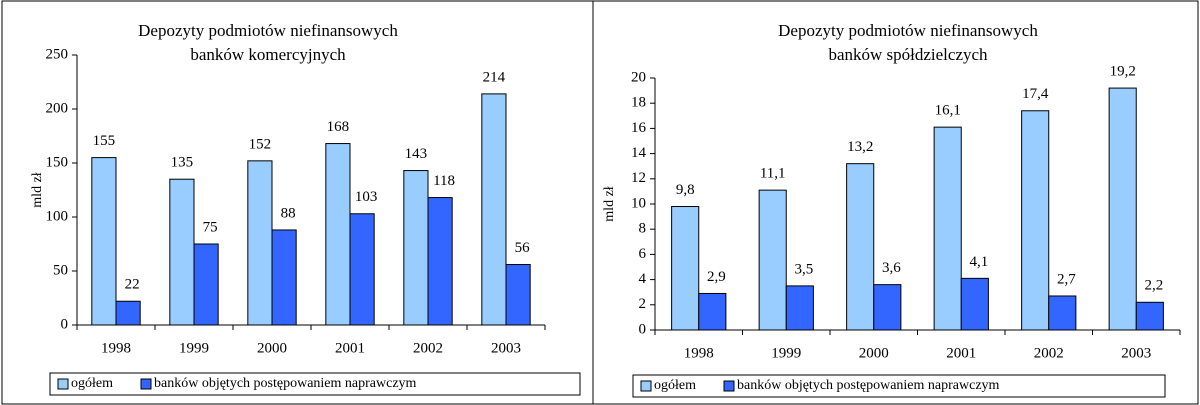 This screenshot has height=405, width=1200. Describe the element at coordinates (773, 174) in the screenshot. I see `data-label: 11,1` at that location.